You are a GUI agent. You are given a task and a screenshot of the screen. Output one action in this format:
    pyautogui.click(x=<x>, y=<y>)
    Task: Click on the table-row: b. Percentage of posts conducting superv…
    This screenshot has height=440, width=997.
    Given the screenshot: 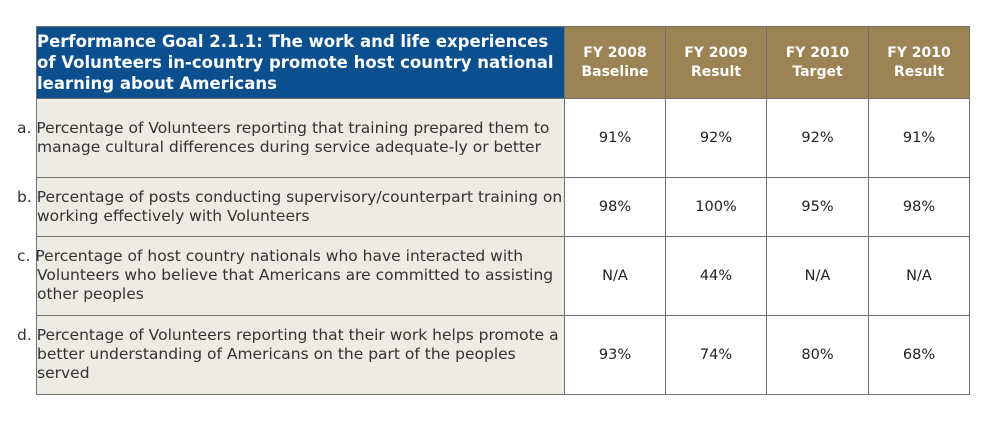 What is the action you would take?
    pyautogui.click(x=493, y=207)
    